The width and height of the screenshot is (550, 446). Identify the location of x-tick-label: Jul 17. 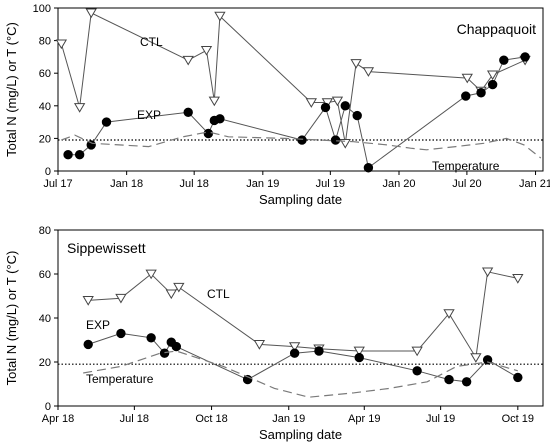
(57, 184).